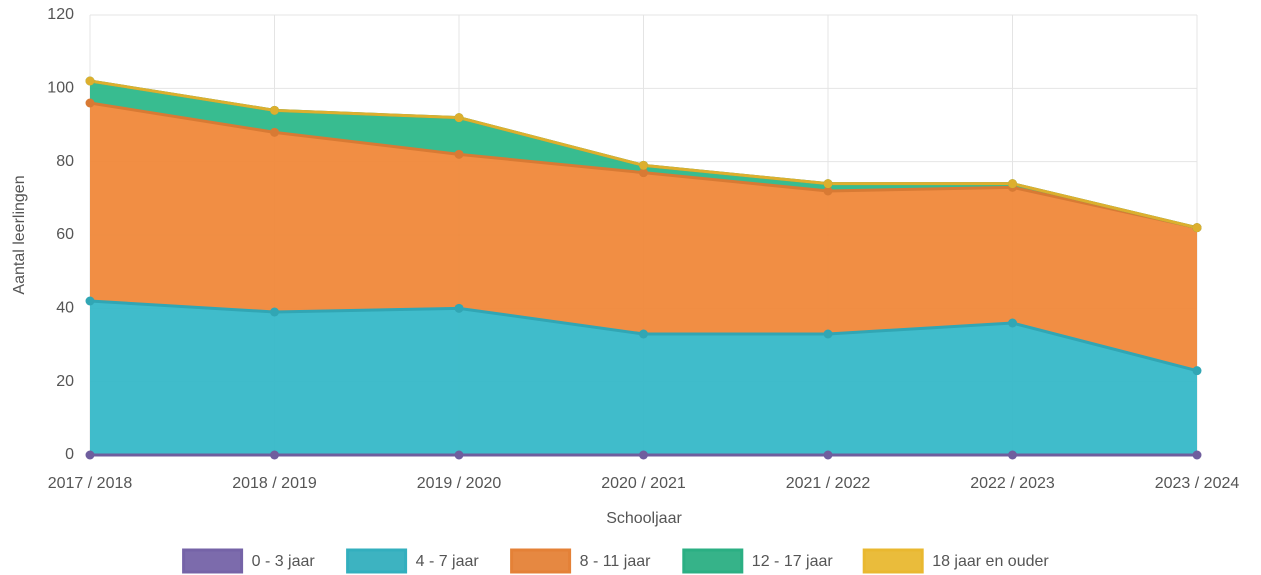  Describe the element at coordinates (60, 88) in the screenshot. I see `y-tick-label: 100` at that location.